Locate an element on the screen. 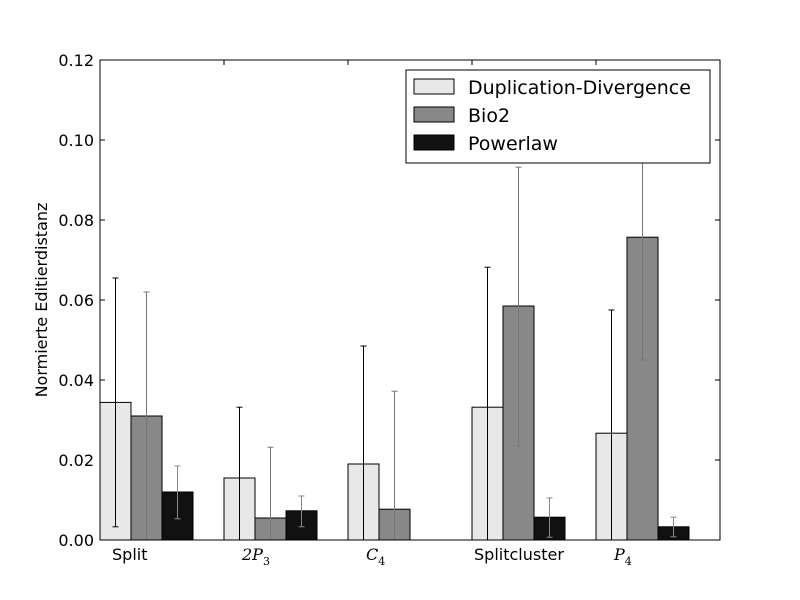 This screenshot has height=600, width=800. y-axis-label: Normierte Editierdistanz is located at coordinates (41, 300).